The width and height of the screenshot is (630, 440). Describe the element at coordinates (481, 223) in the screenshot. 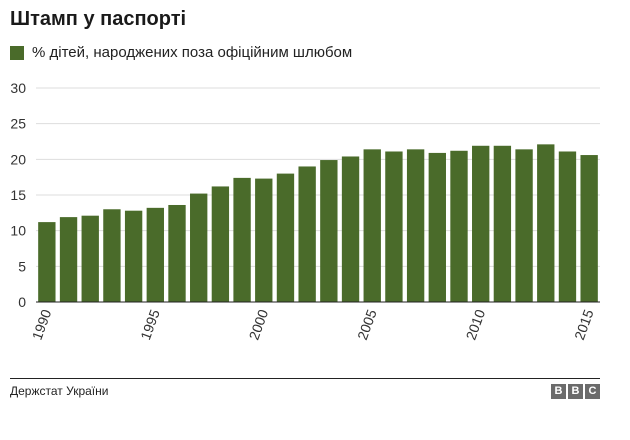

I see `bar-2010` at that location.